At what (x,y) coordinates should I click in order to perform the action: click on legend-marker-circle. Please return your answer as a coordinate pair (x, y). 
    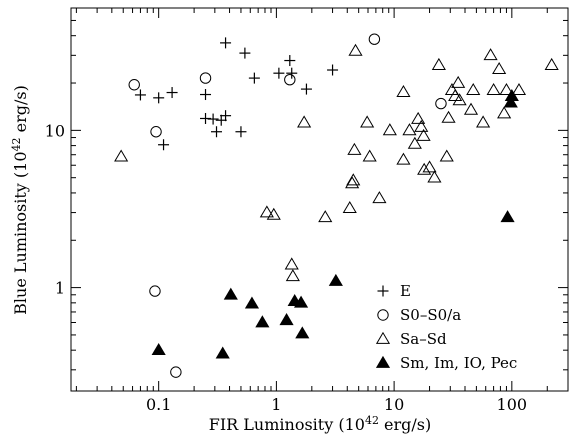
    Looking at the image, I should click on (383, 315).